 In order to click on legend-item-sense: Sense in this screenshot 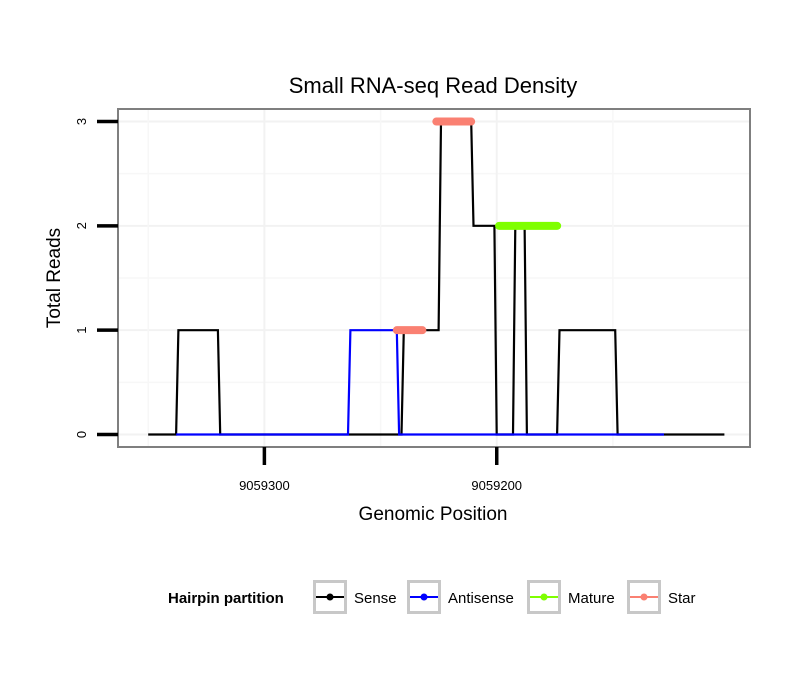, I will do `click(355, 597)`.